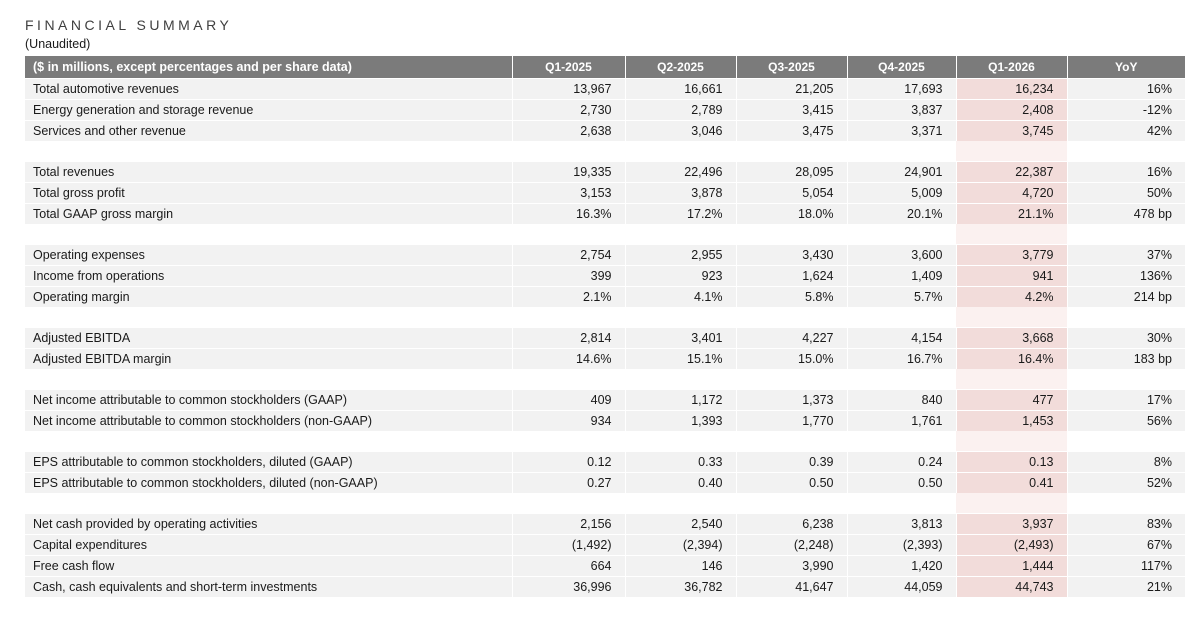 The height and width of the screenshot is (629, 1200). What do you see at coordinates (268, 337) in the screenshot?
I see `row-label: Adjusted EBITDA` at bounding box center [268, 337].